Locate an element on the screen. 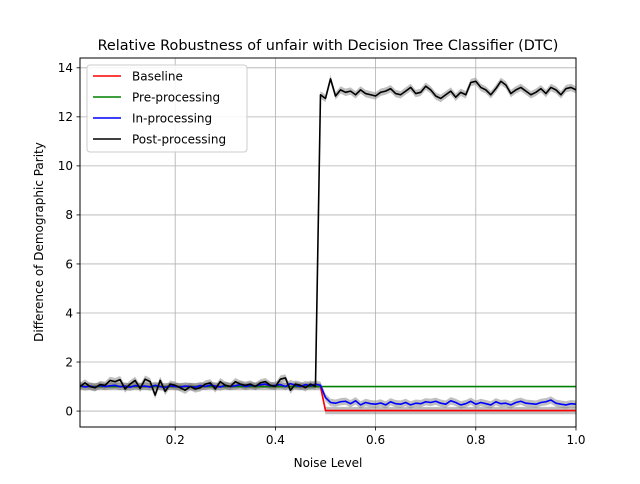 Image resolution: width=640 pixels, height=484 pixels. y-tick-label: 4 is located at coordinates (69, 313).